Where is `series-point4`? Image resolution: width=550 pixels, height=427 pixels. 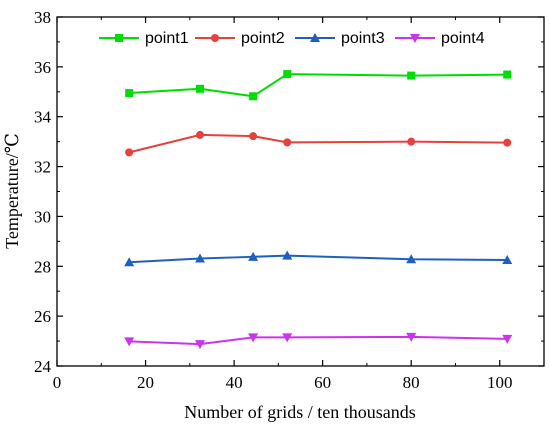
series-point4 is located at coordinates (318, 341).